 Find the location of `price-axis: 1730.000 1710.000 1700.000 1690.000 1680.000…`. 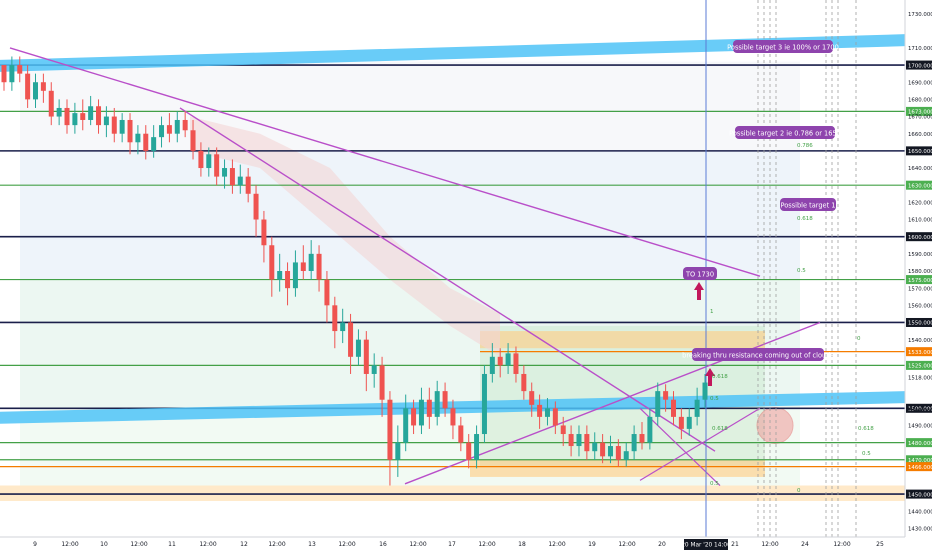

price-axis: 1730.000 1710.000 1700.000 1690.000 1680.000… is located at coordinates (918, 268).